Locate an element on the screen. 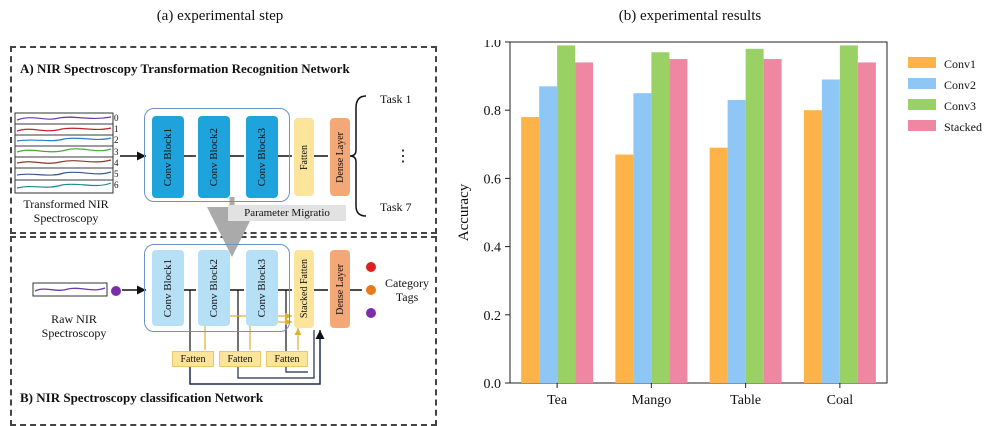  task-first: Task 1 is located at coordinates (396, 99).